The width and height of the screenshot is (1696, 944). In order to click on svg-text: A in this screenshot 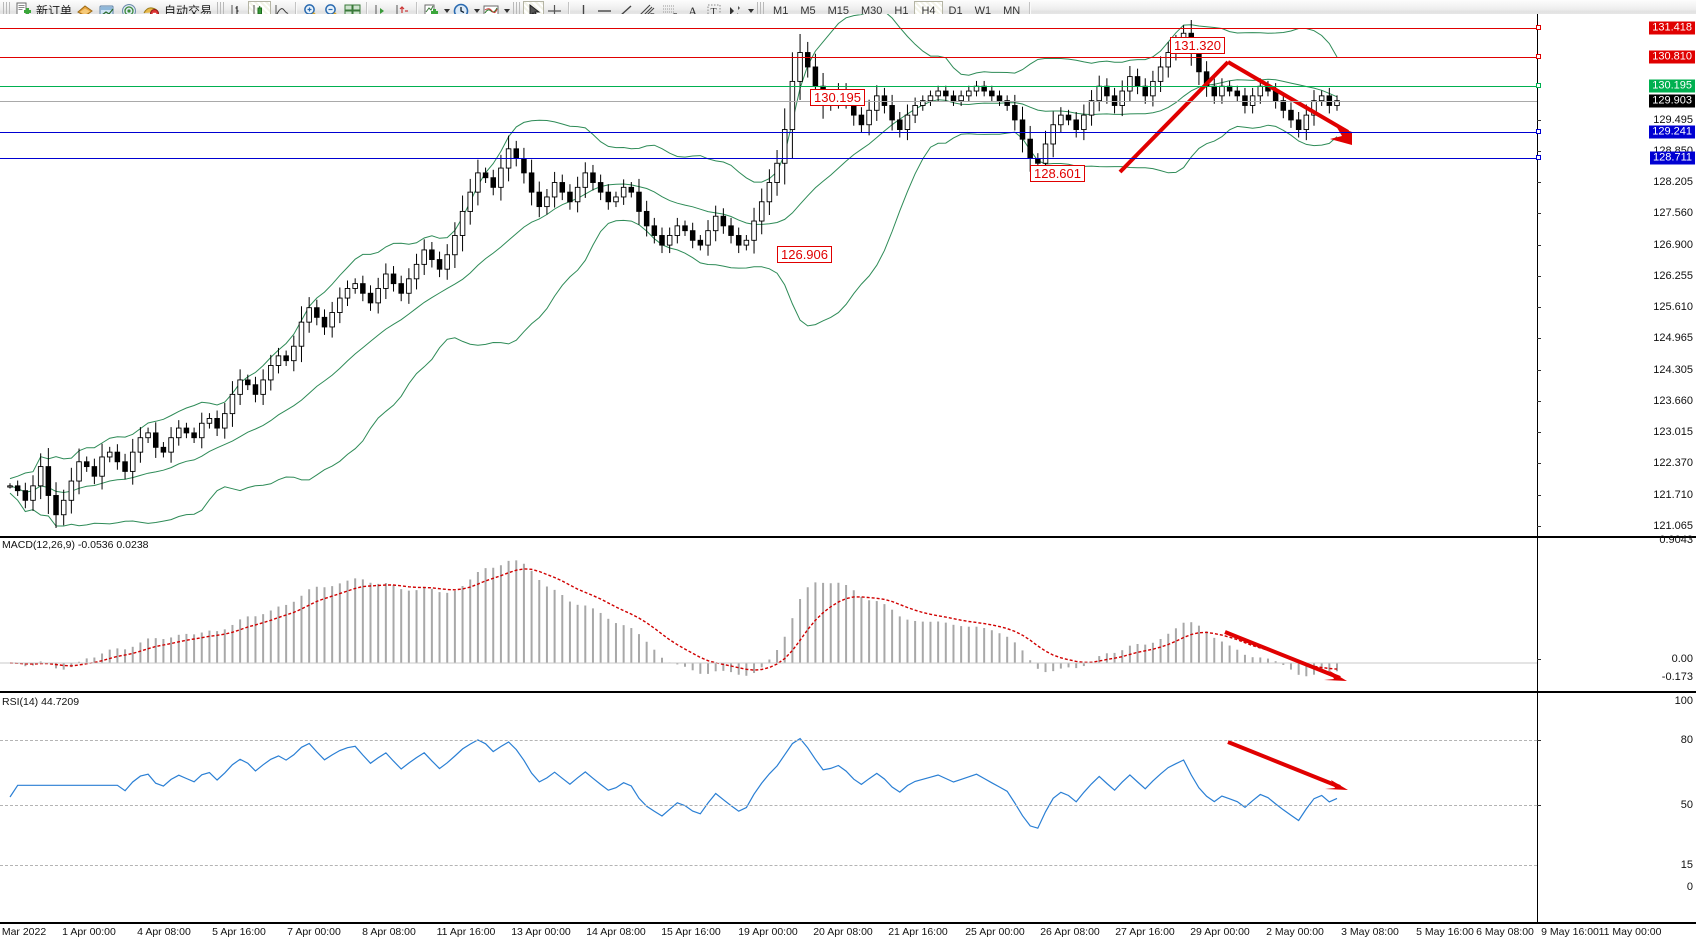, I will do `click(693, 11)`.